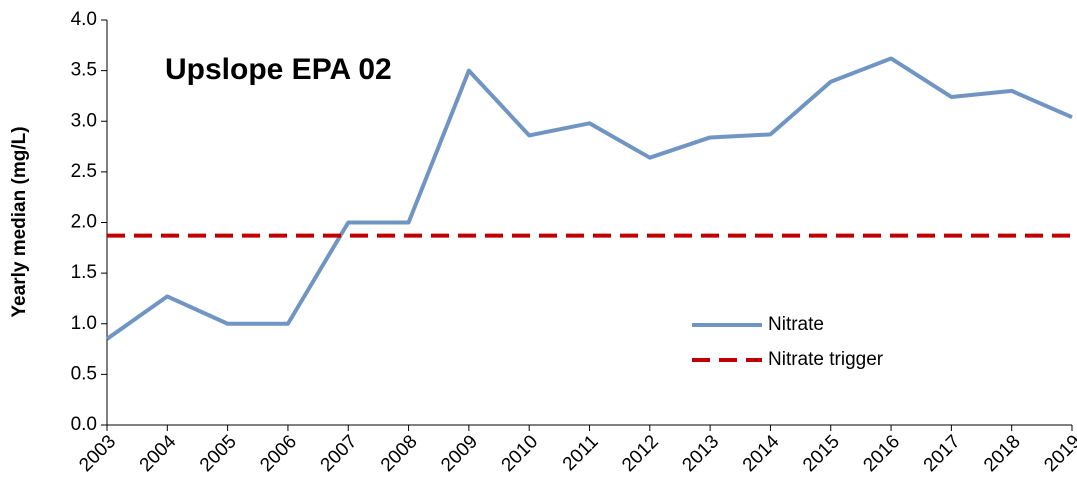  What do you see at coordinates (84, 373) in the screenshot?
I see `y-tick-label: 0.5` at bounding box center [84, 373].